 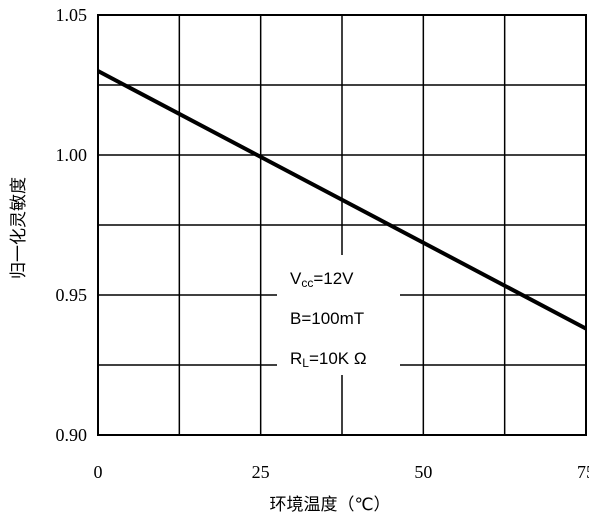 What do you see at coordinates (341, 472) in the screenshot?
I see `x-tick-labels: 0 25 50 75` at bounding box center [341, 472].